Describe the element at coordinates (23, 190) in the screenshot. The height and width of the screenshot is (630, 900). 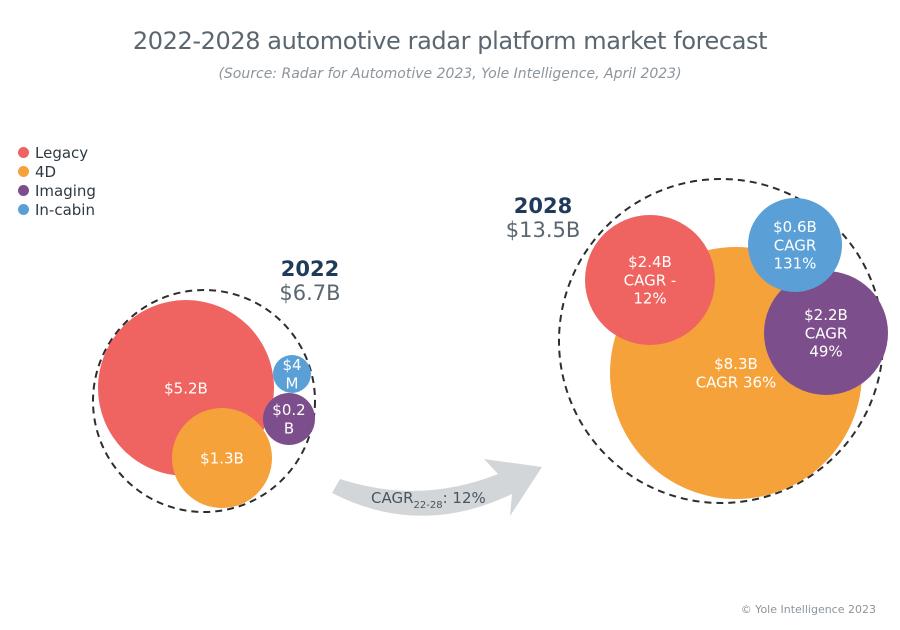
I see `legend-swatch-imaging` at that location.